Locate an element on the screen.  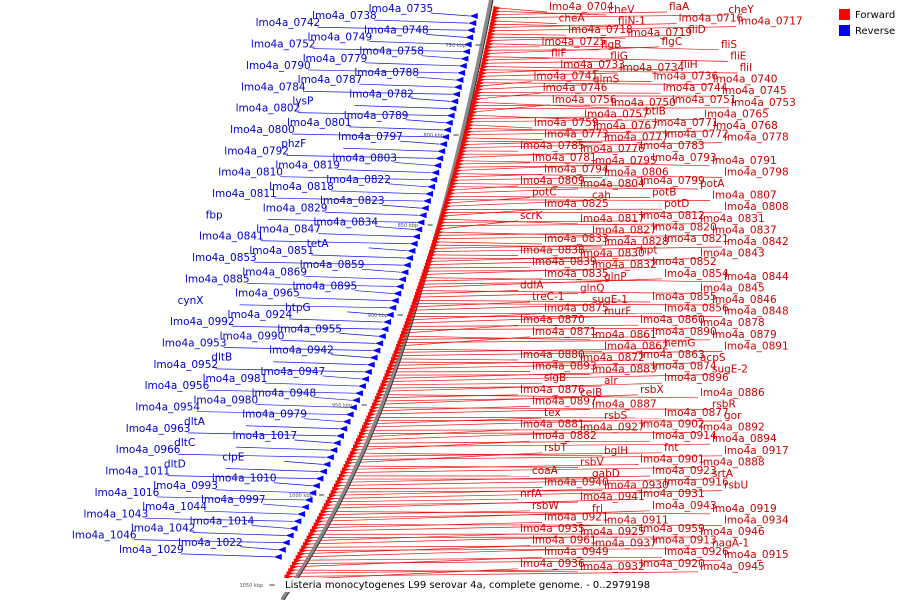
forward-gene-label: lmo4a_0804 is located at coordinates (612, 184).